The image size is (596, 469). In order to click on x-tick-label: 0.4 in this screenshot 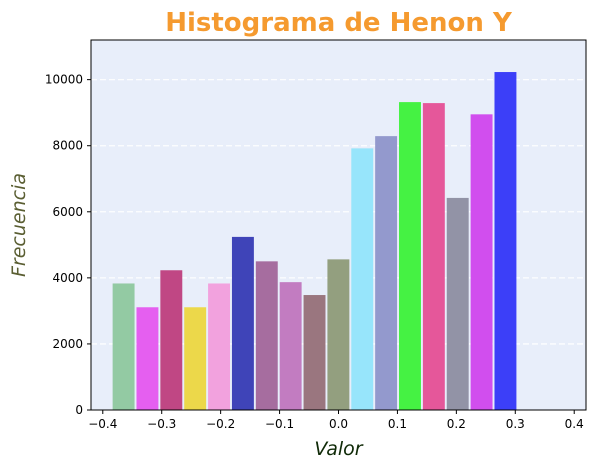, I will do `click(574, 424)`.